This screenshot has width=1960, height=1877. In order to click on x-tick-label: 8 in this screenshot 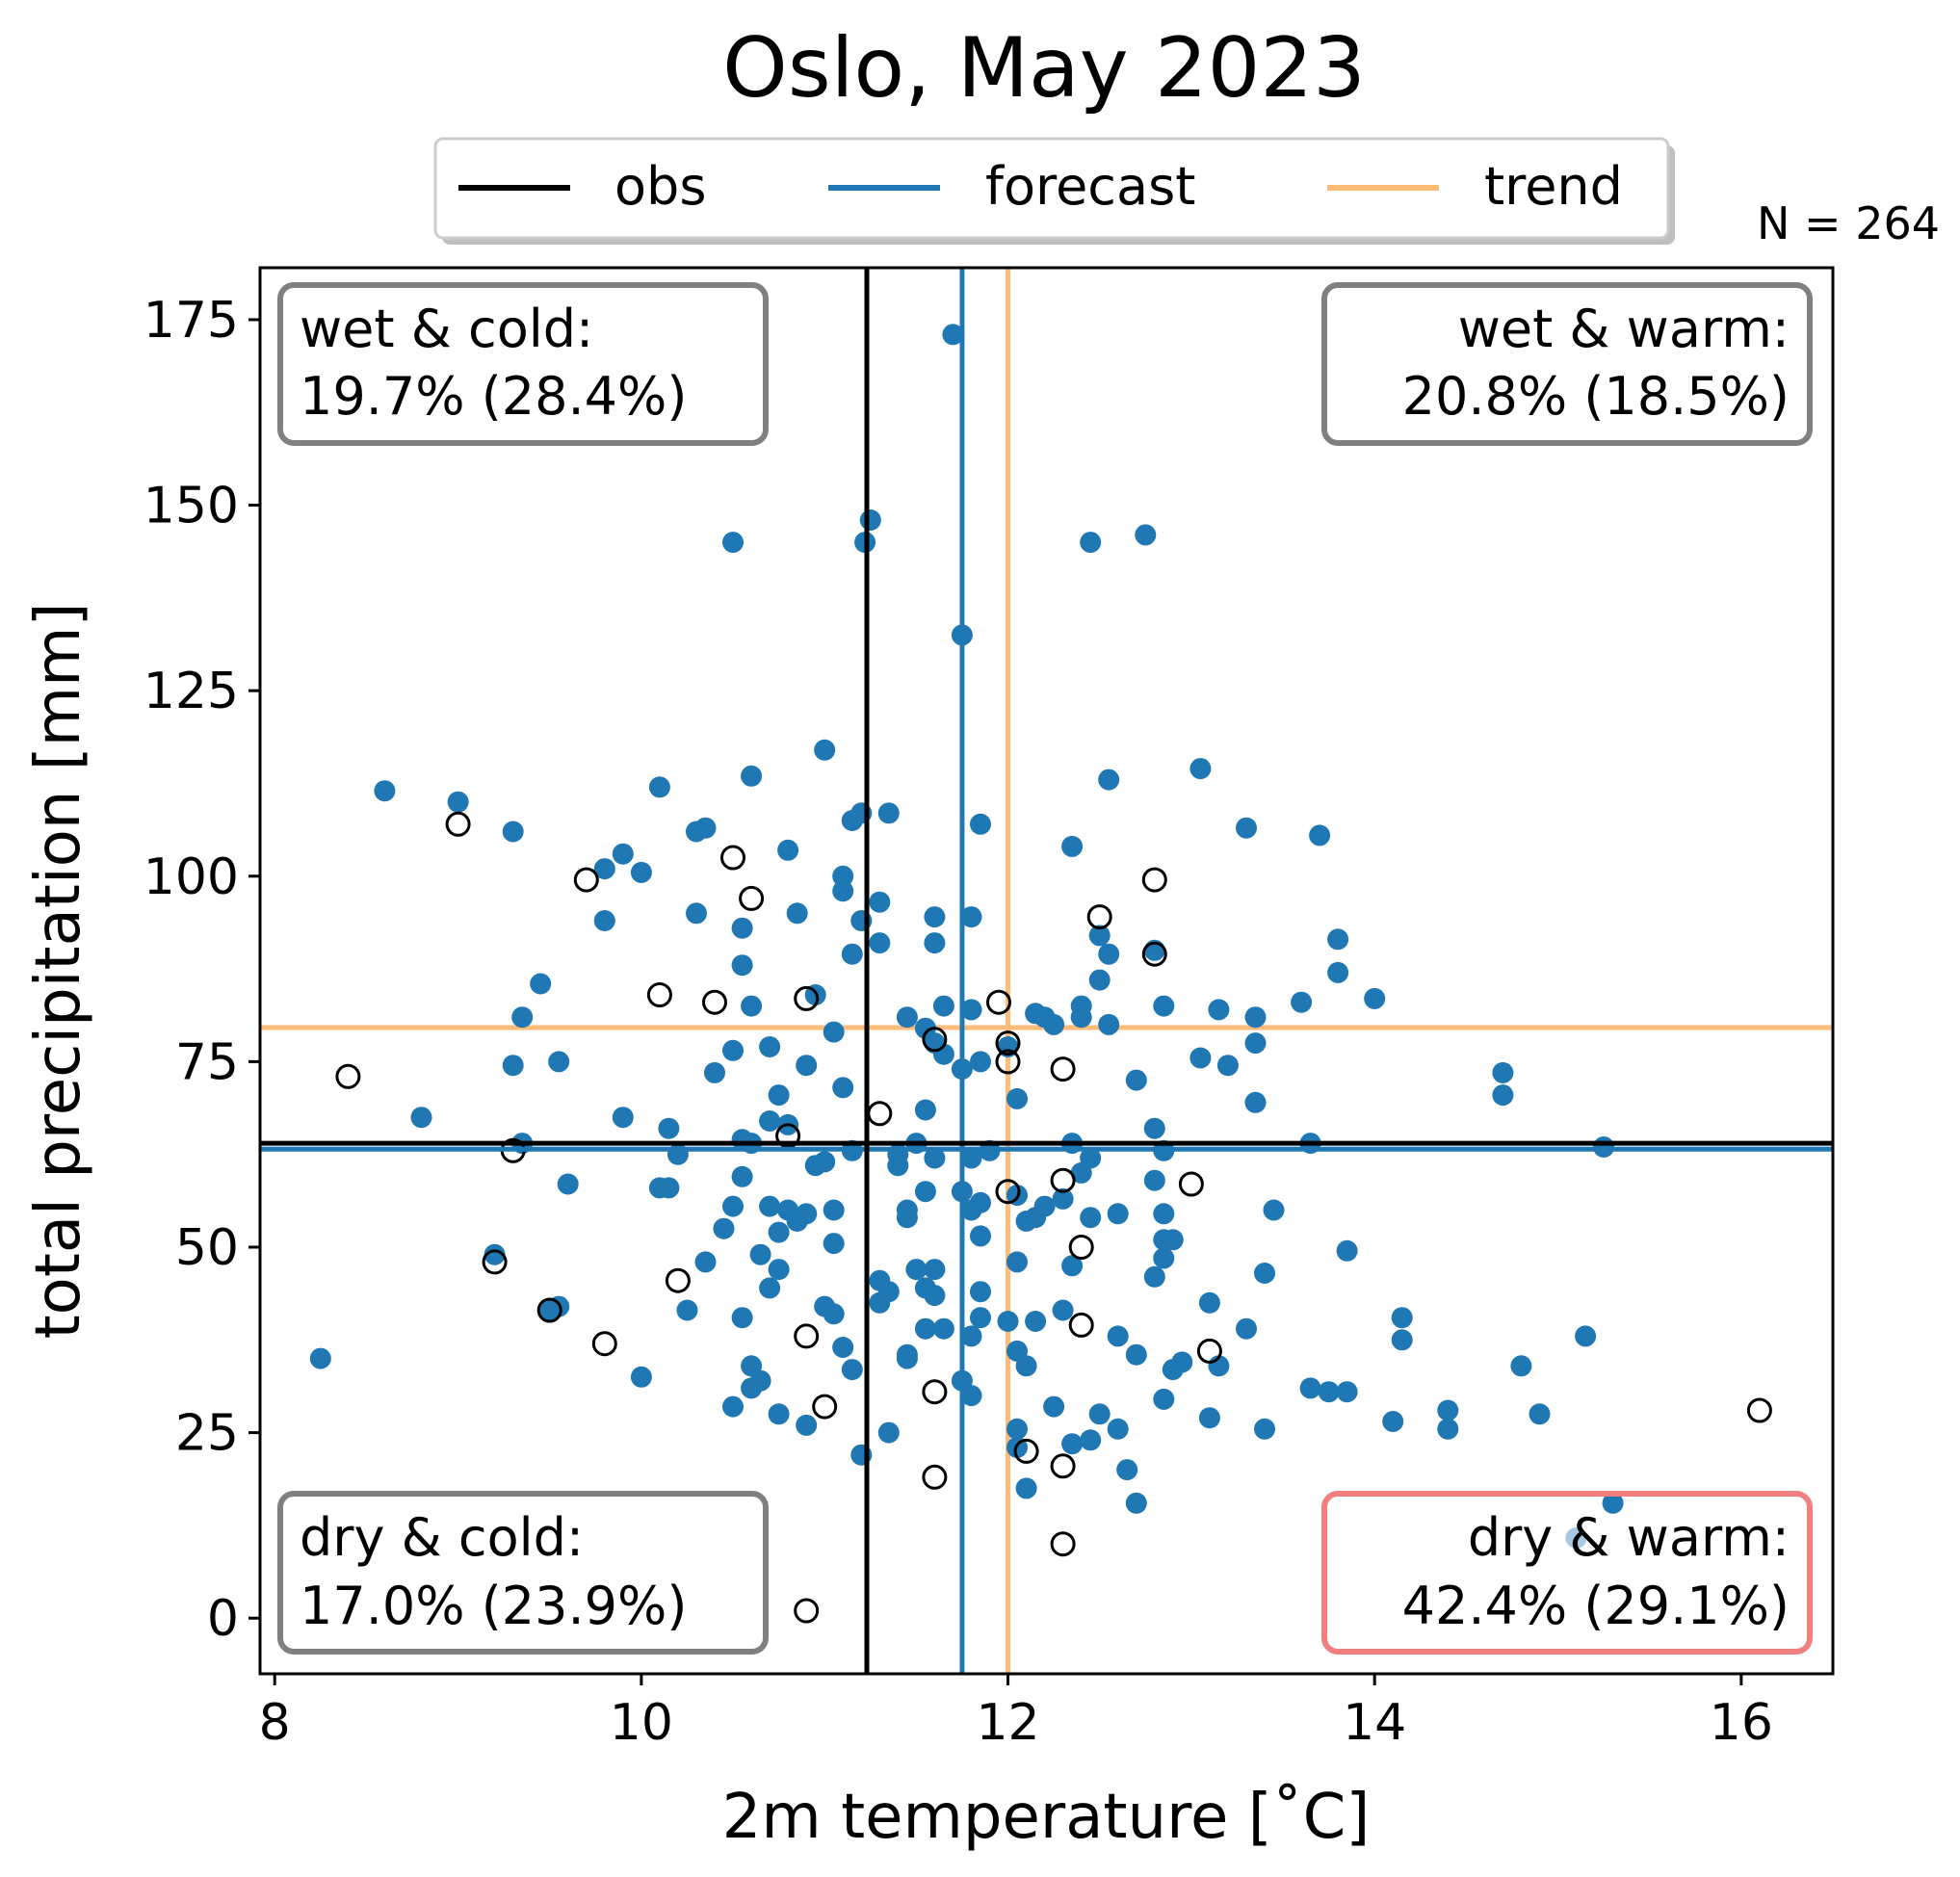, I will do `click(275, 1723)`.